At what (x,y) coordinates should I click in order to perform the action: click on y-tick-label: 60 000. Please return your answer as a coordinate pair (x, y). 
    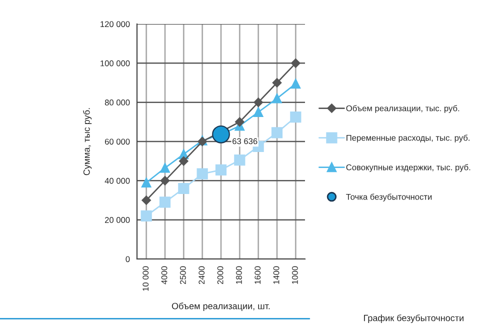
    Looking at the image, I should click on (117, 141).